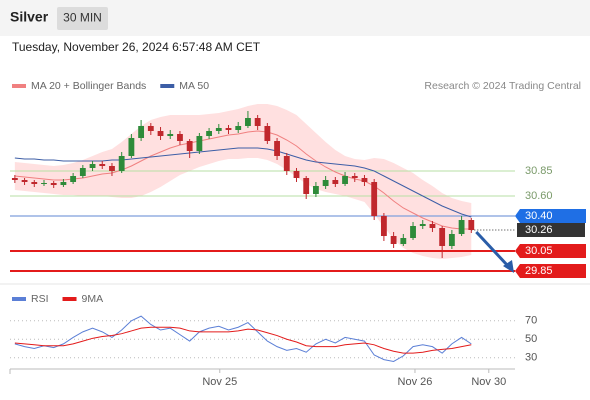 The height and width of the screenshot is (400, 590). I want to click on credit: Research © 2024 Trading Central, so click(502, 86).